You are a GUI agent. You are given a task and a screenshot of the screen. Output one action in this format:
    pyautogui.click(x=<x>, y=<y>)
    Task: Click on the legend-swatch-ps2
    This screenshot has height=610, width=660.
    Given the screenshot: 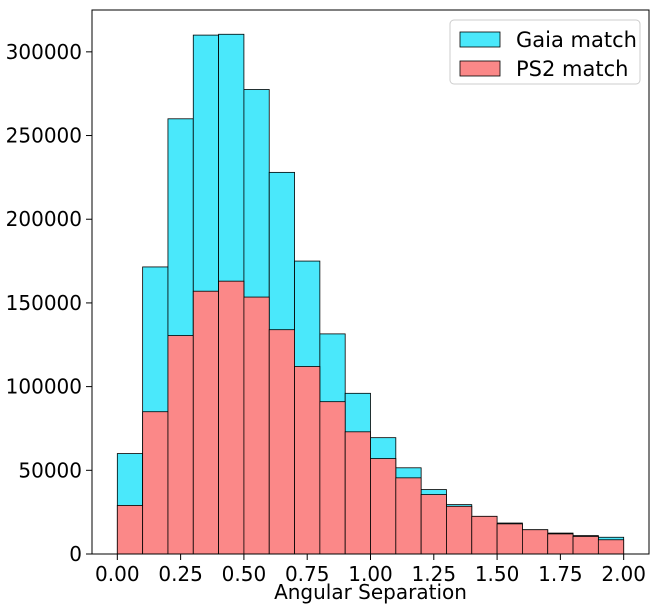 What is the action you would take?
    pyautogui.click(x=480, y=68)
    